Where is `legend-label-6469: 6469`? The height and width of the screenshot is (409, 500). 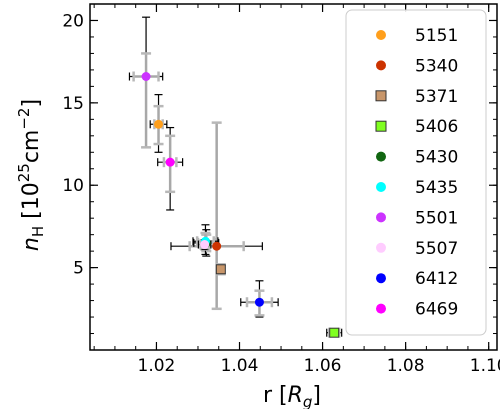
legend-label-6469: 6469 is located at coordinates (436, 310).